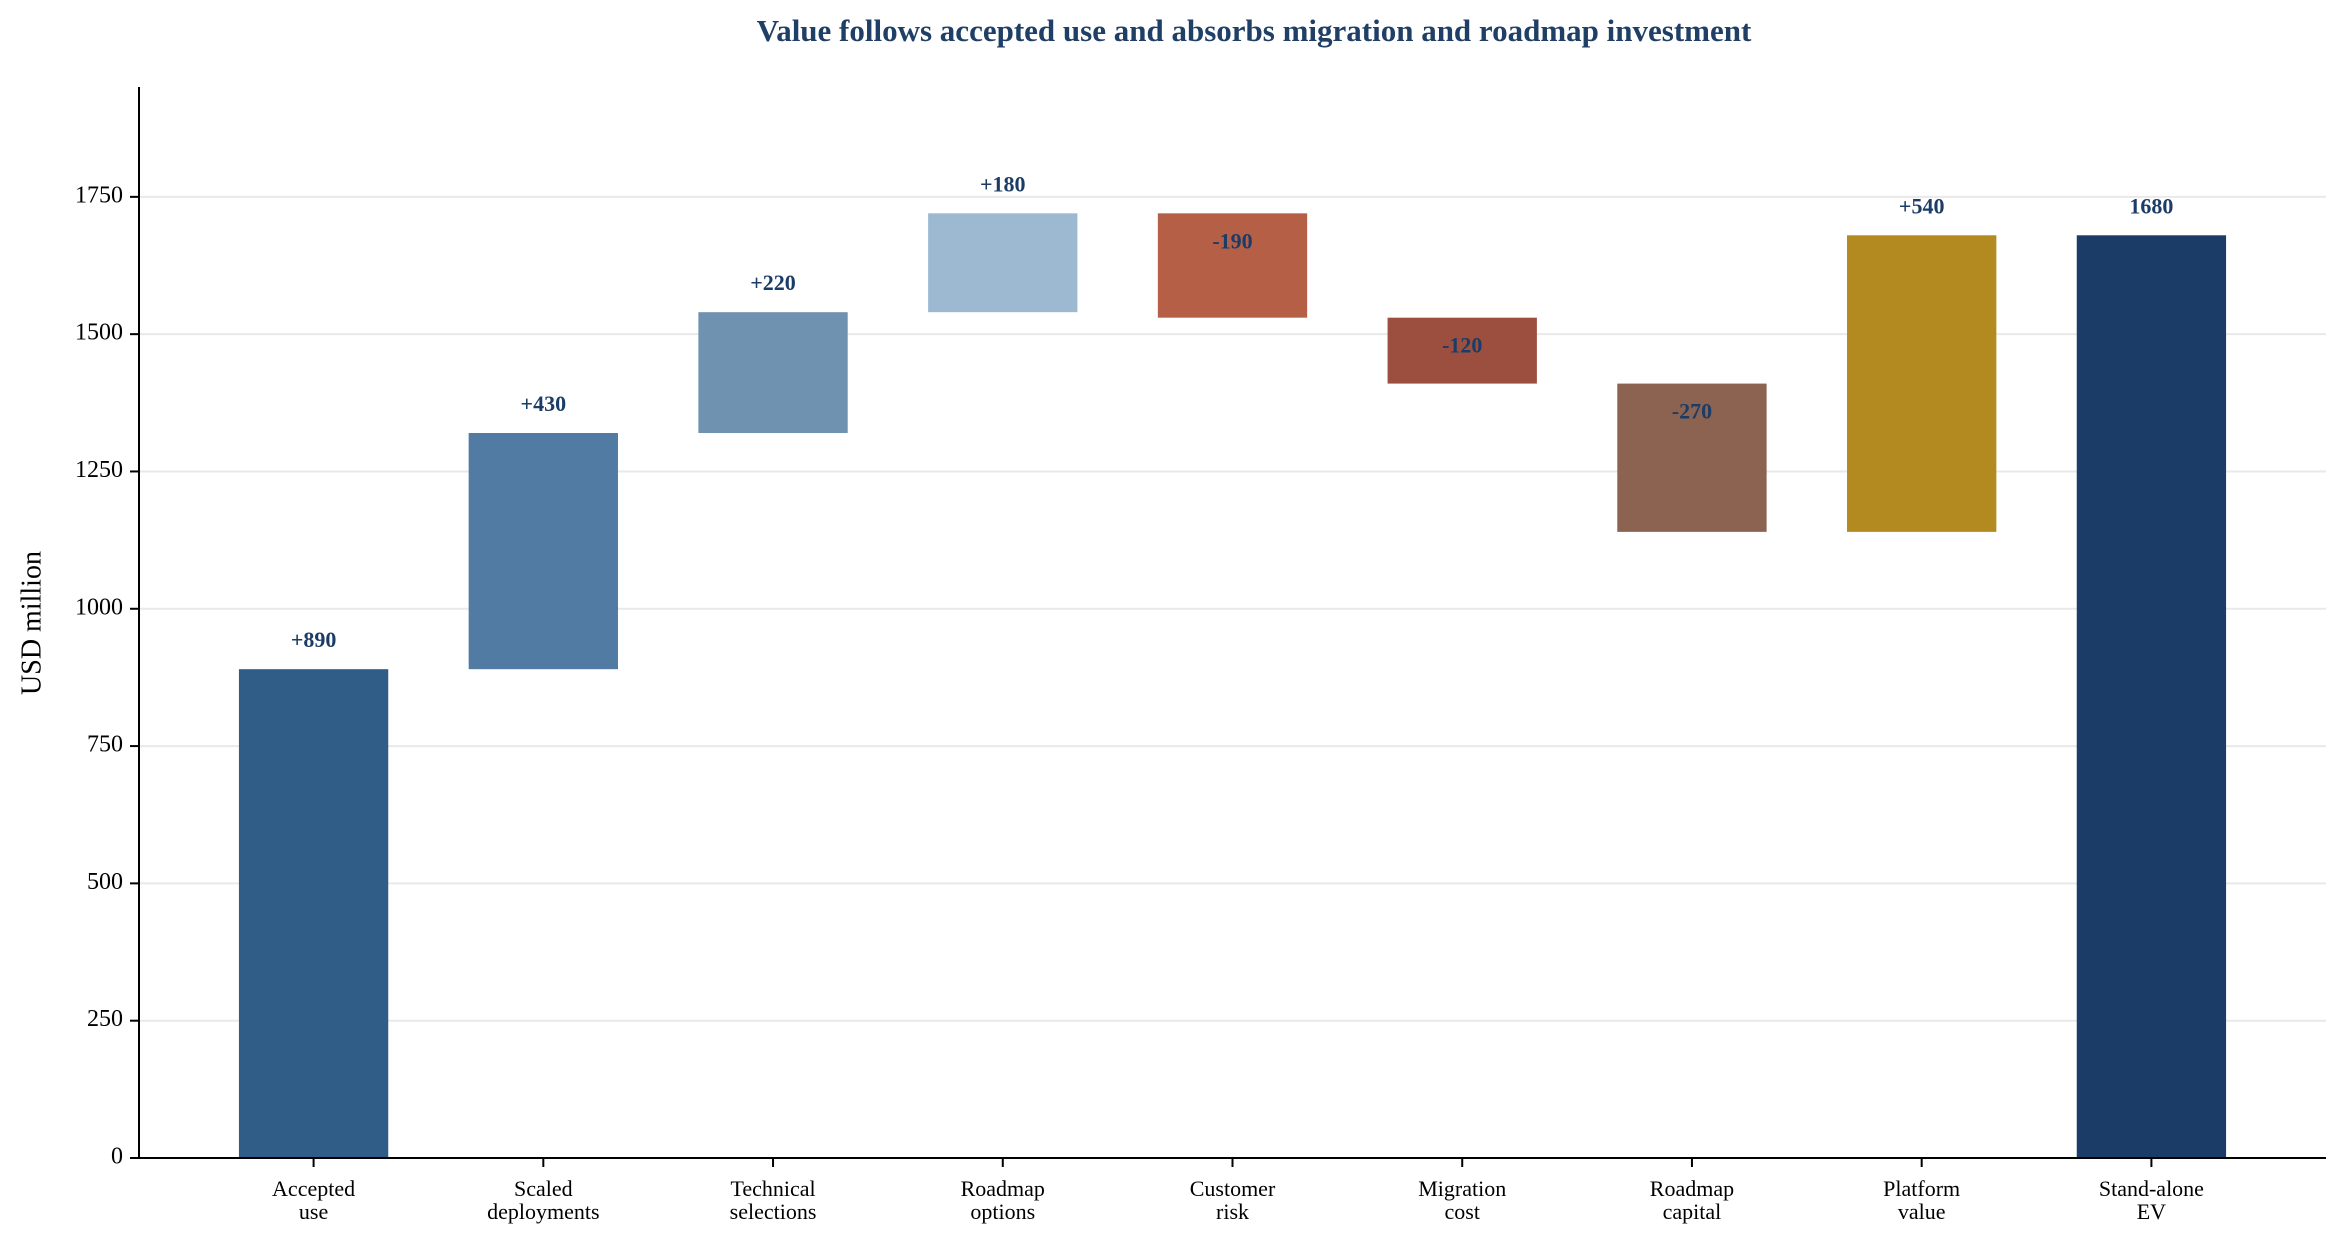 This screenshot has height=1253, width=2348. Describe the element at coordinates (1003, 1200) in the screenshot. I see `x-tick-label: Roadmap options` at that location.